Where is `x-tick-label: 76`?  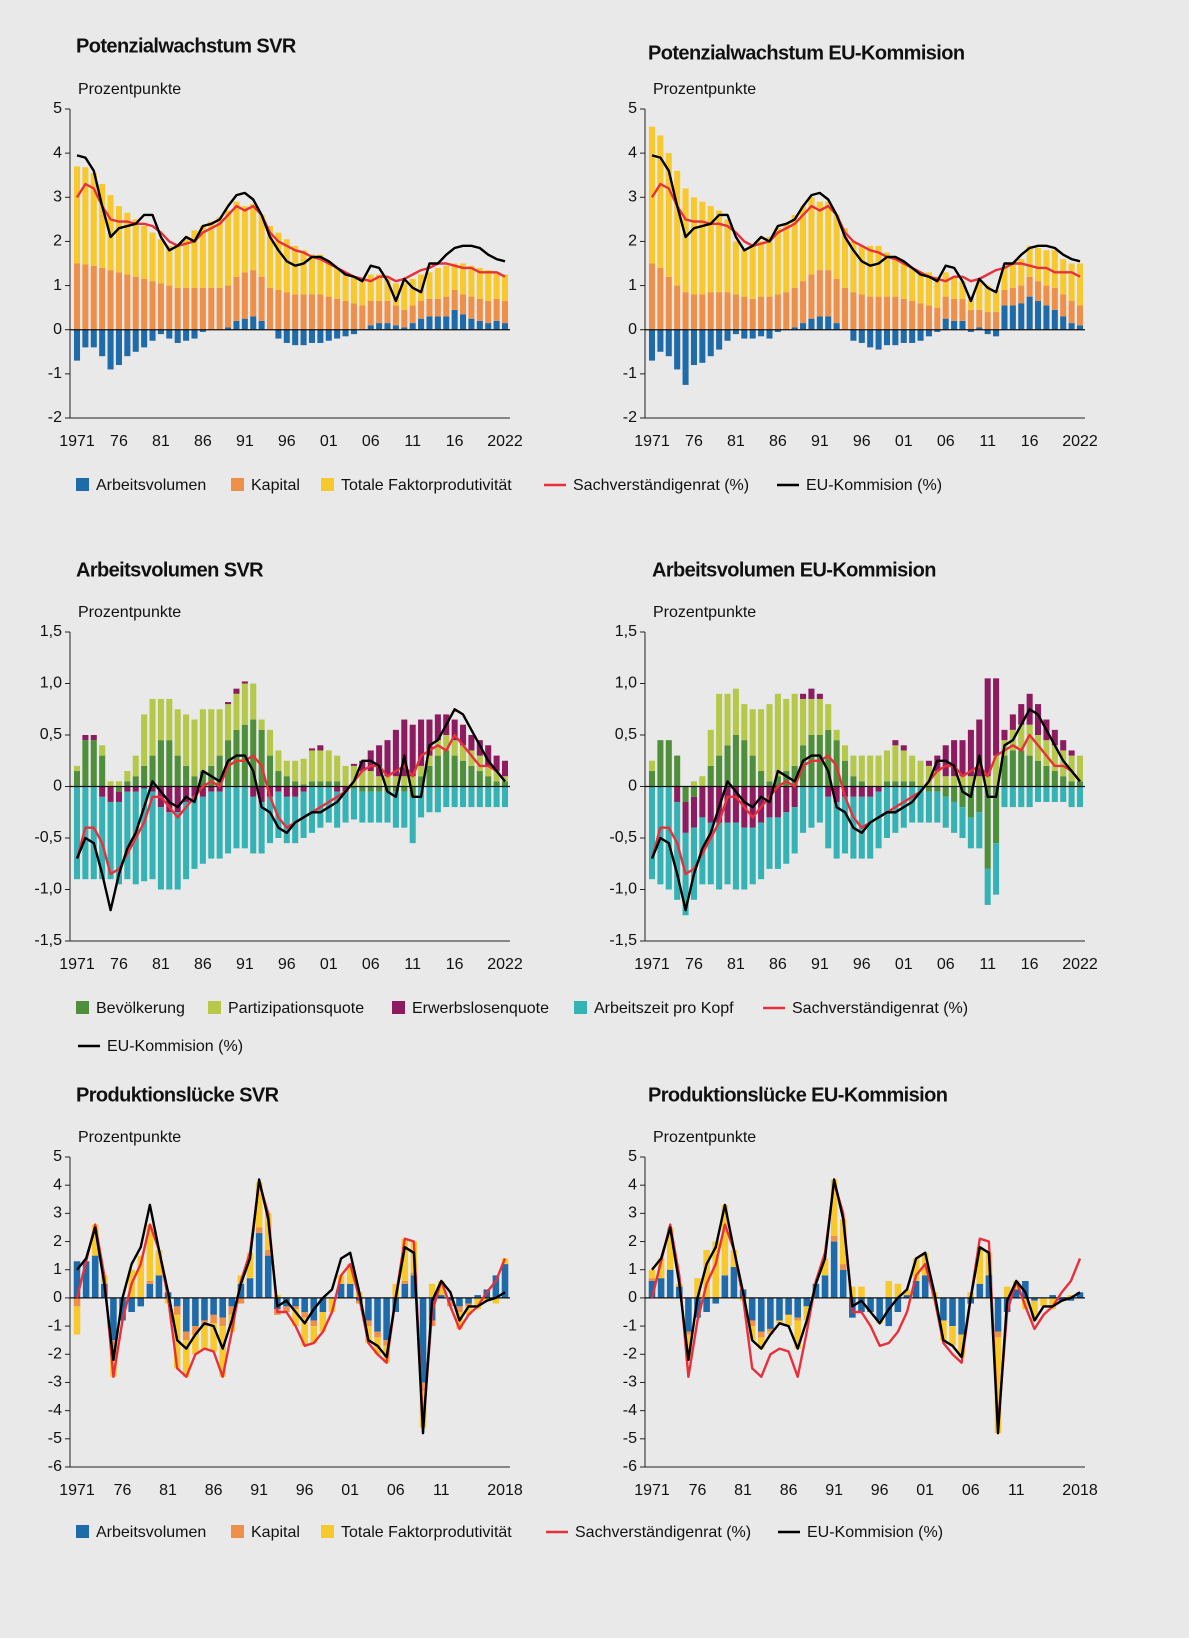
x-tick-label: 76 is located at coordinates (119, 441).